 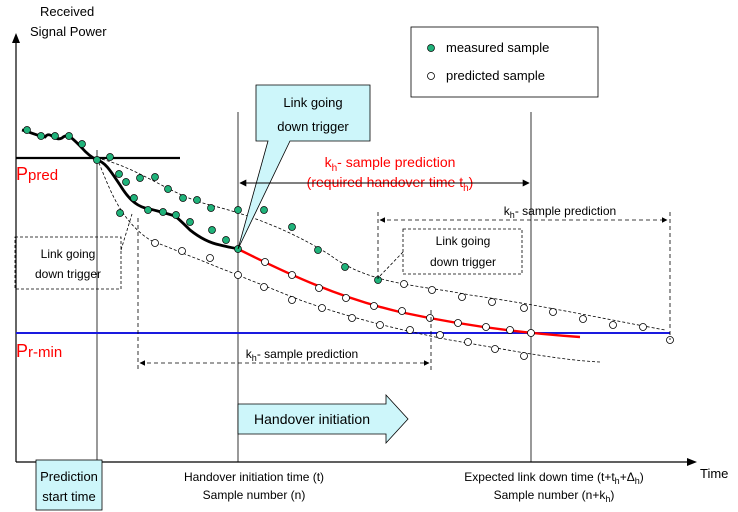 I want to click on callout-shape, so click(x=304, y=167).